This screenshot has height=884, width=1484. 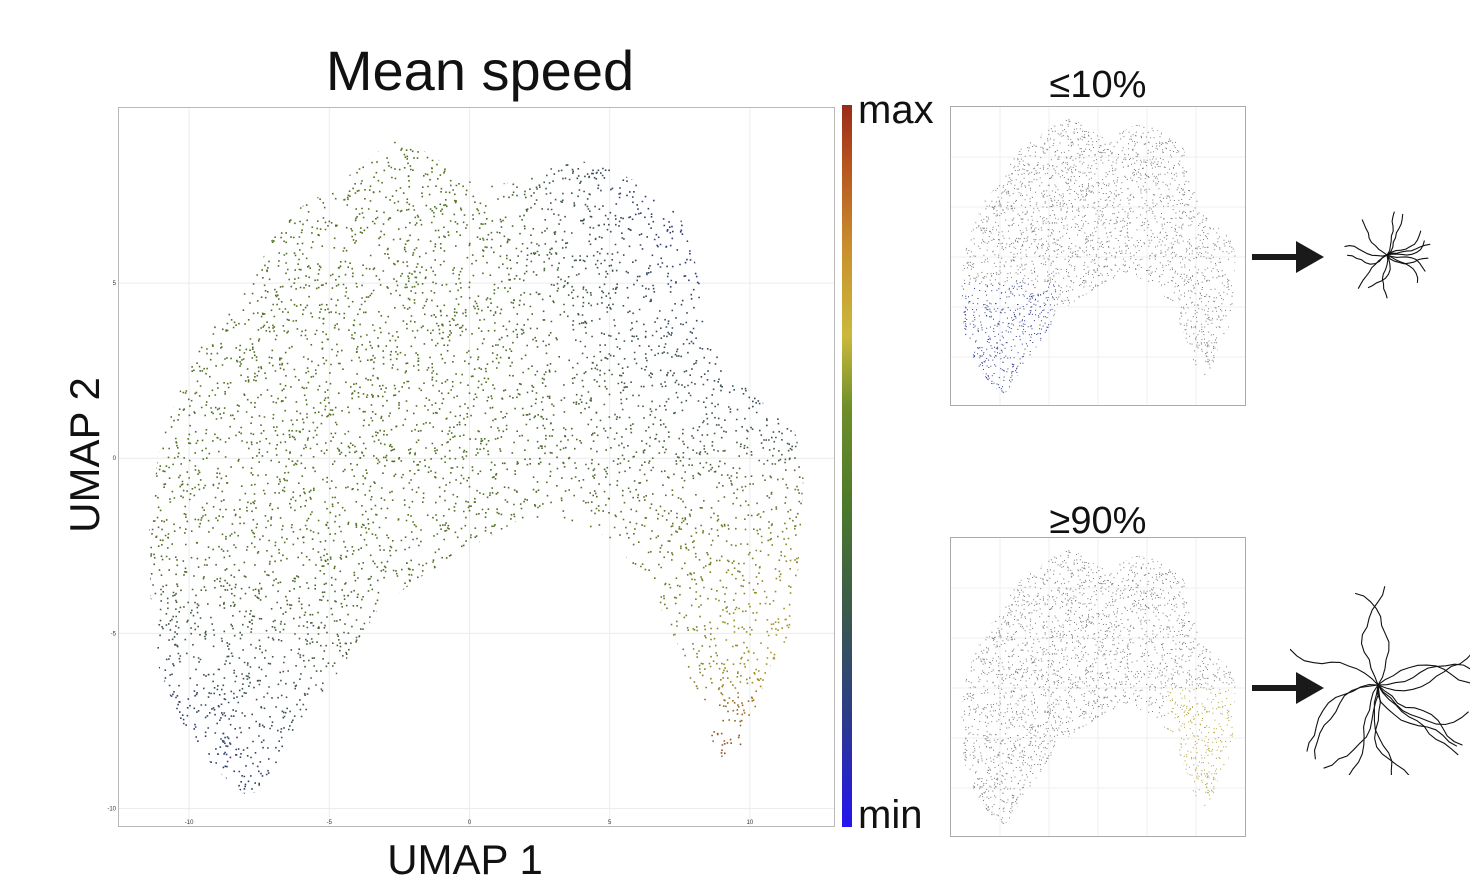 I want to click on color-scale-bar, so click(x=847, y=466).